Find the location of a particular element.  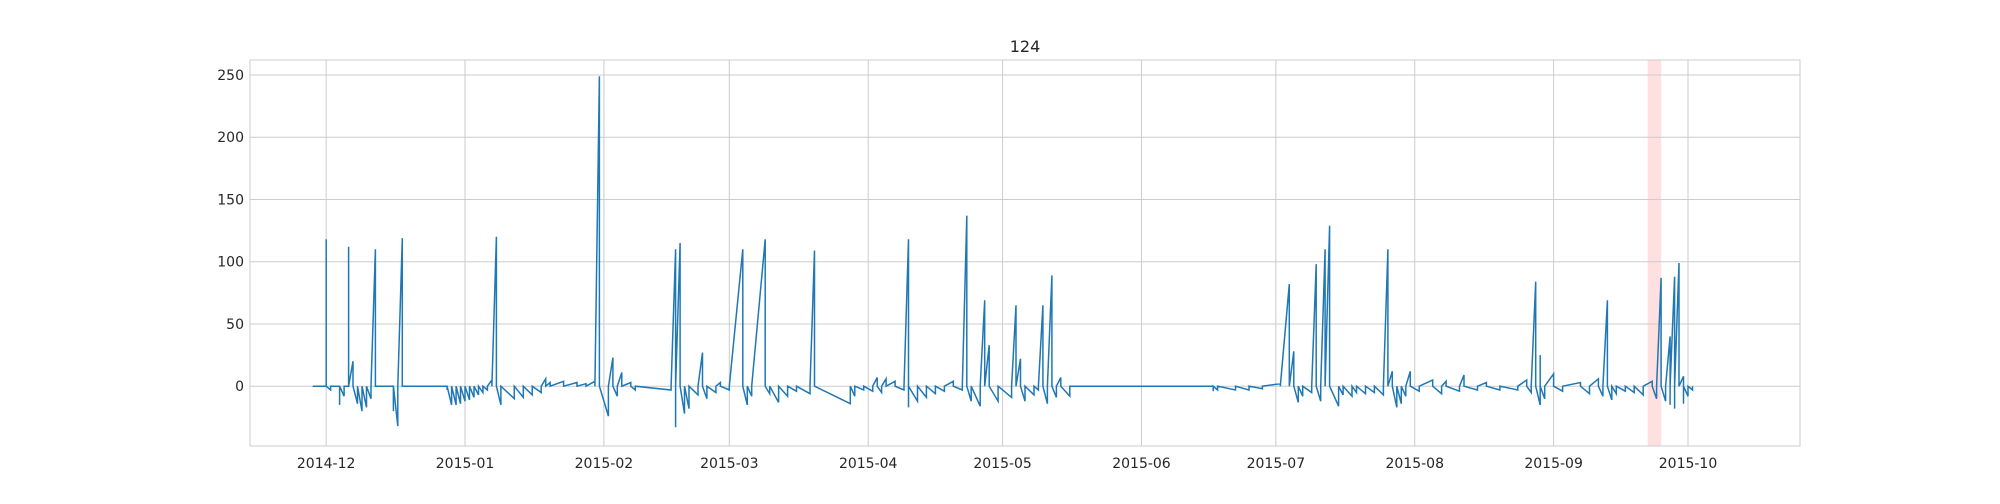

highlight-band is located at coordinates (1654, 253).